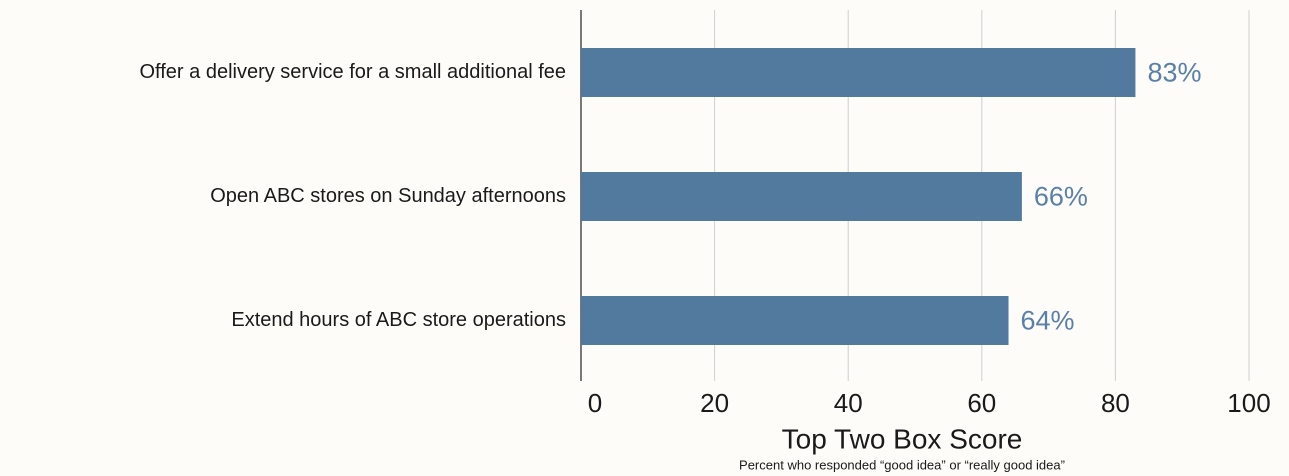 Image resolution: width=1289 pixels, height=476 pixels. Describe the element at coordinates (1048, 321) in the screenshot. I see `value-label: 64%` at that location.